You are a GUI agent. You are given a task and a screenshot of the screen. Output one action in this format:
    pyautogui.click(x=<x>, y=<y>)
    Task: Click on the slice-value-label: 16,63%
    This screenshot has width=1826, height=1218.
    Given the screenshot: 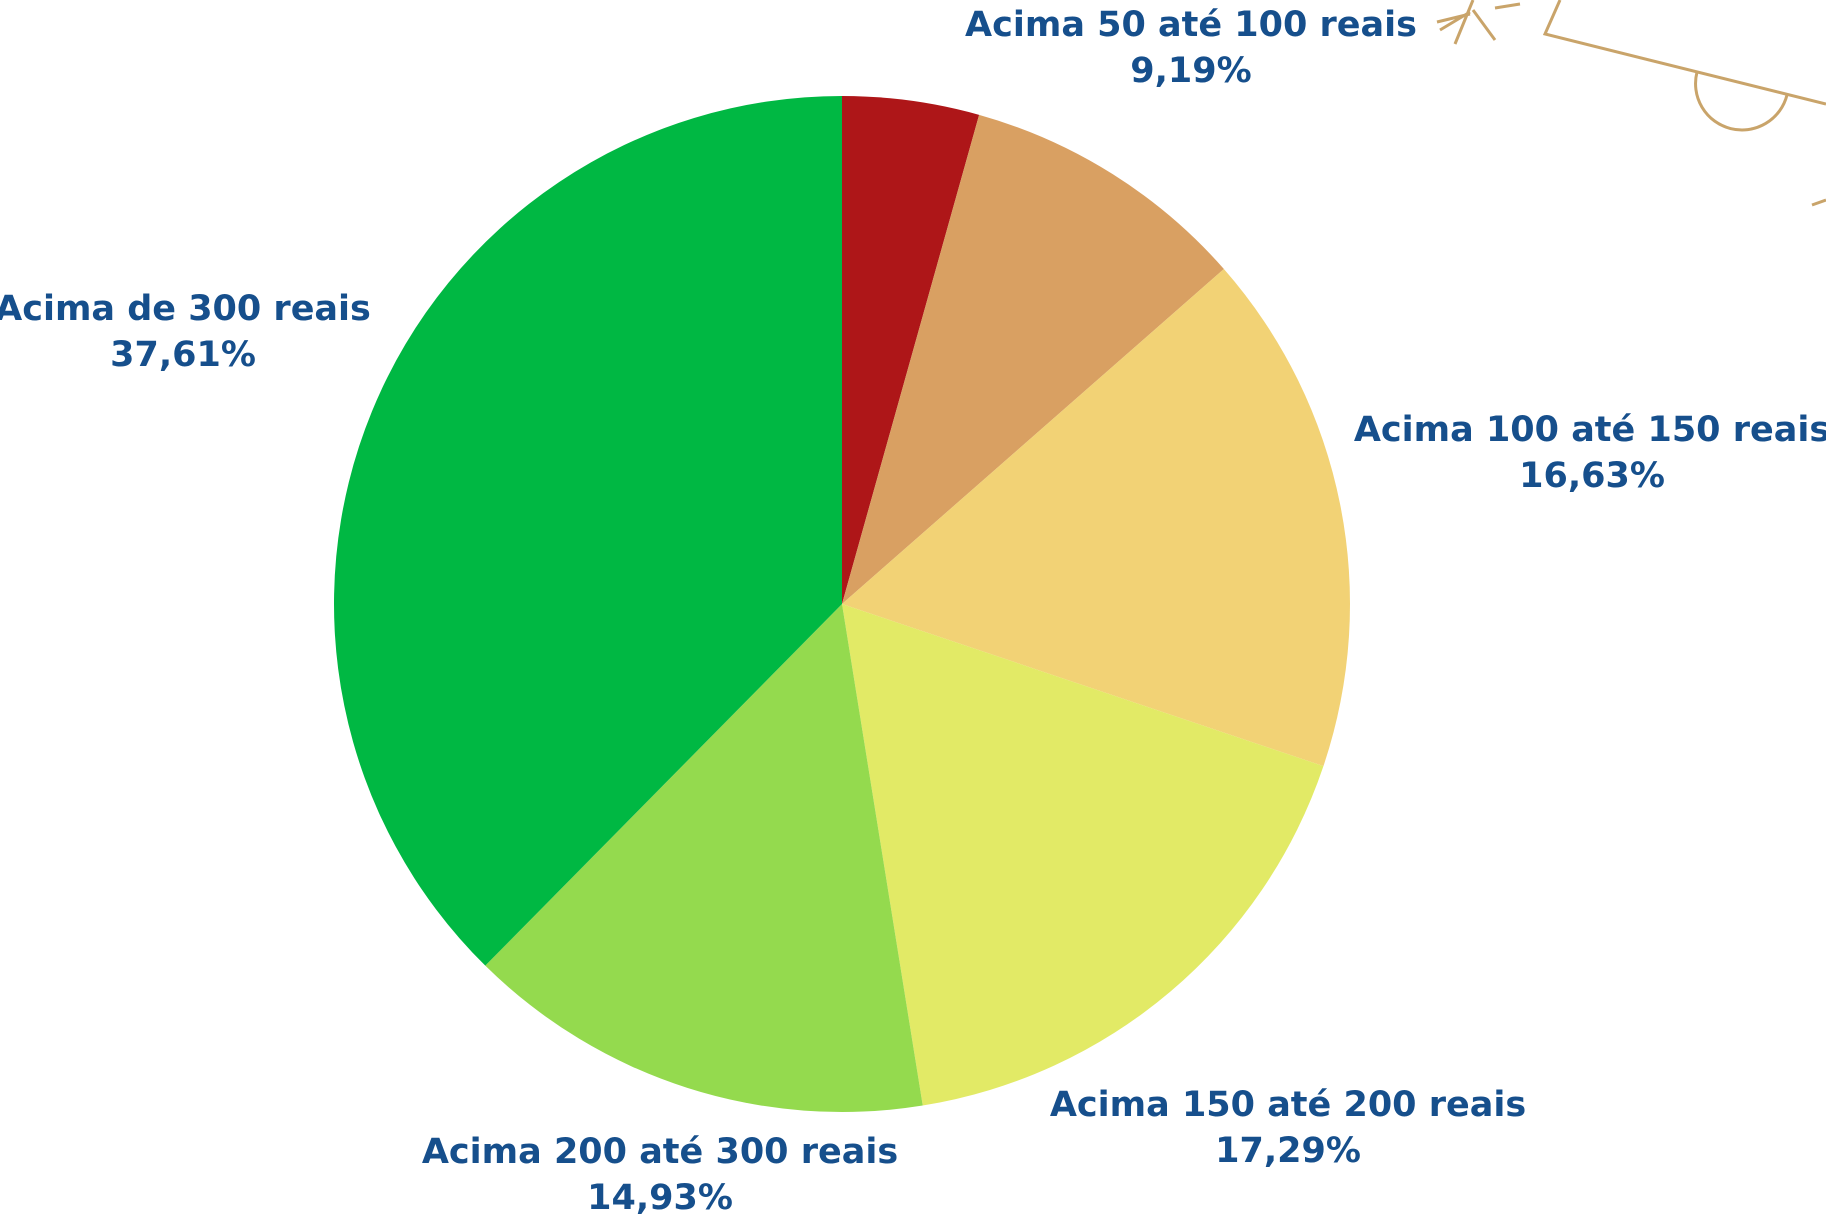 What is the action you would take?
    pyautogui.click(x=1592, y=476)
    